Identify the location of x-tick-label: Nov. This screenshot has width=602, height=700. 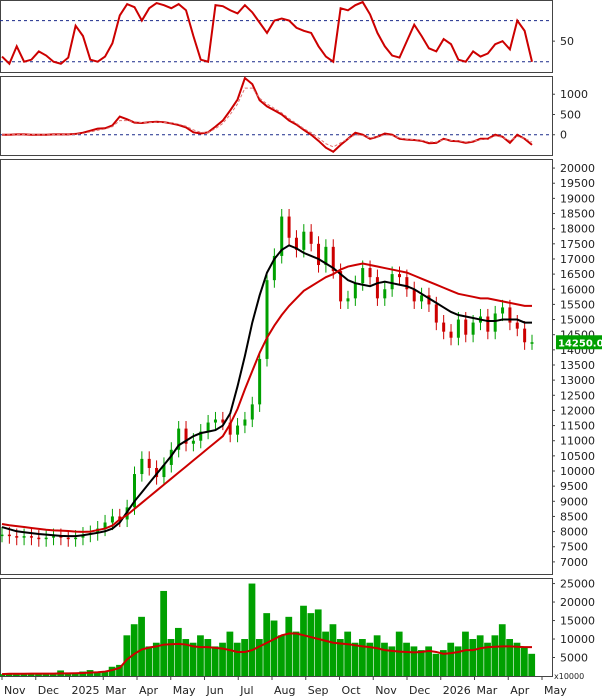
(386, 690).